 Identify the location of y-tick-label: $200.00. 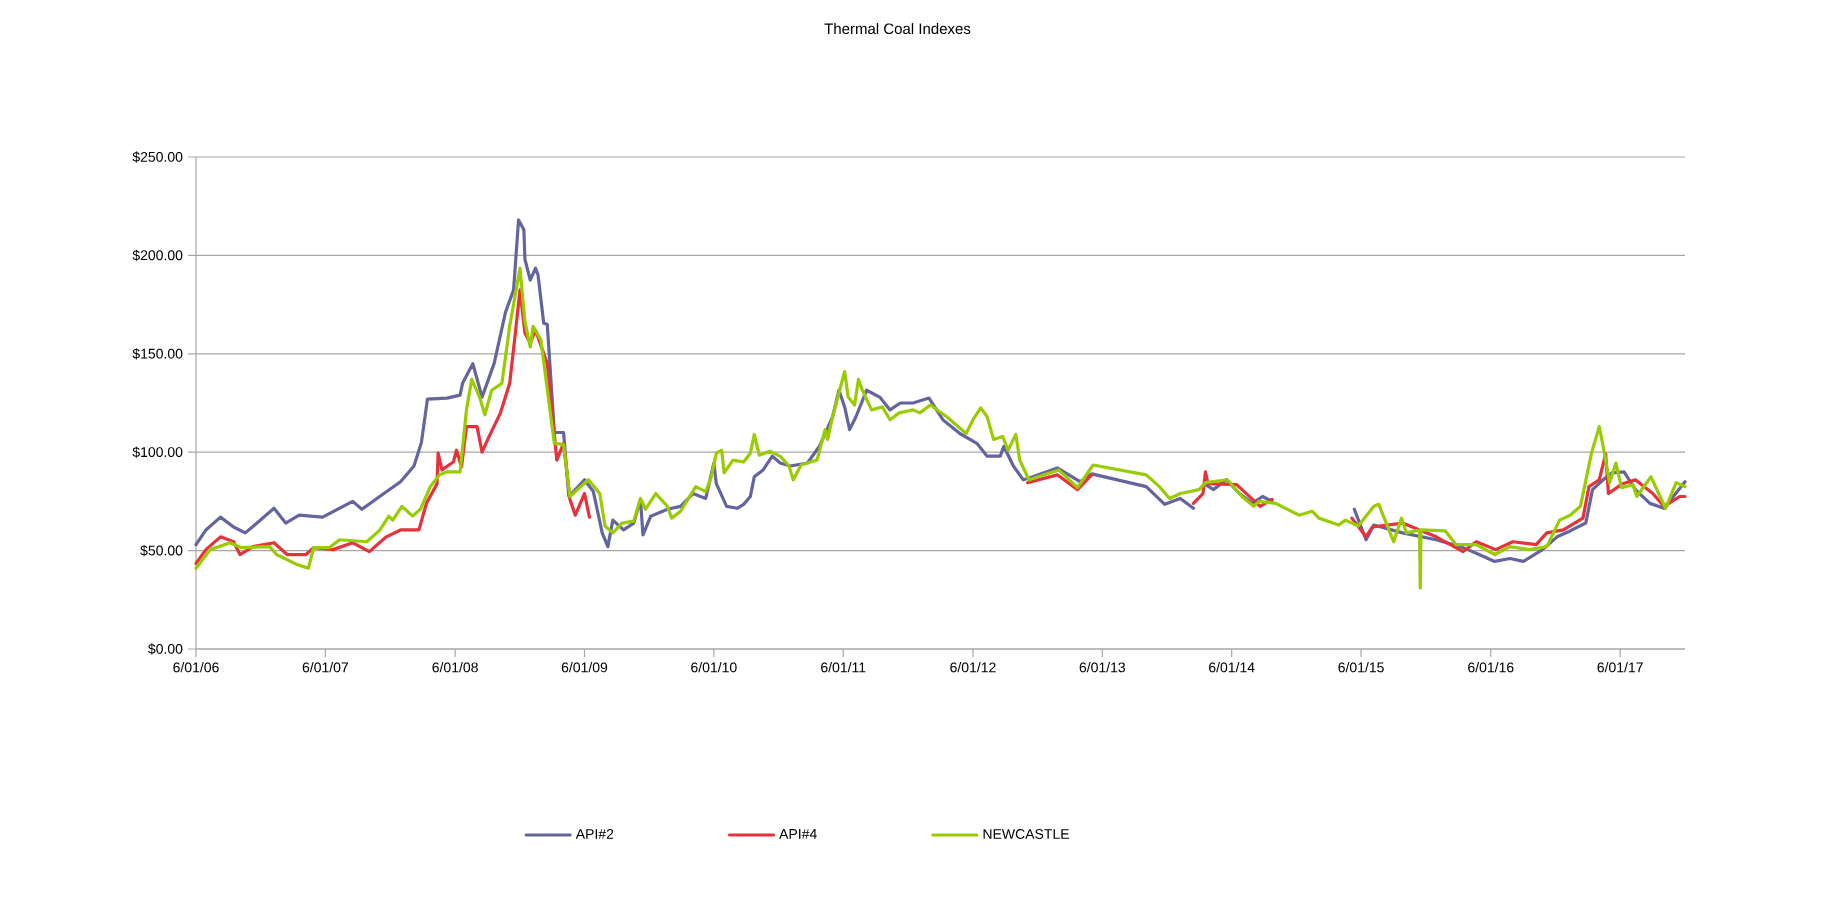
(157, 255).